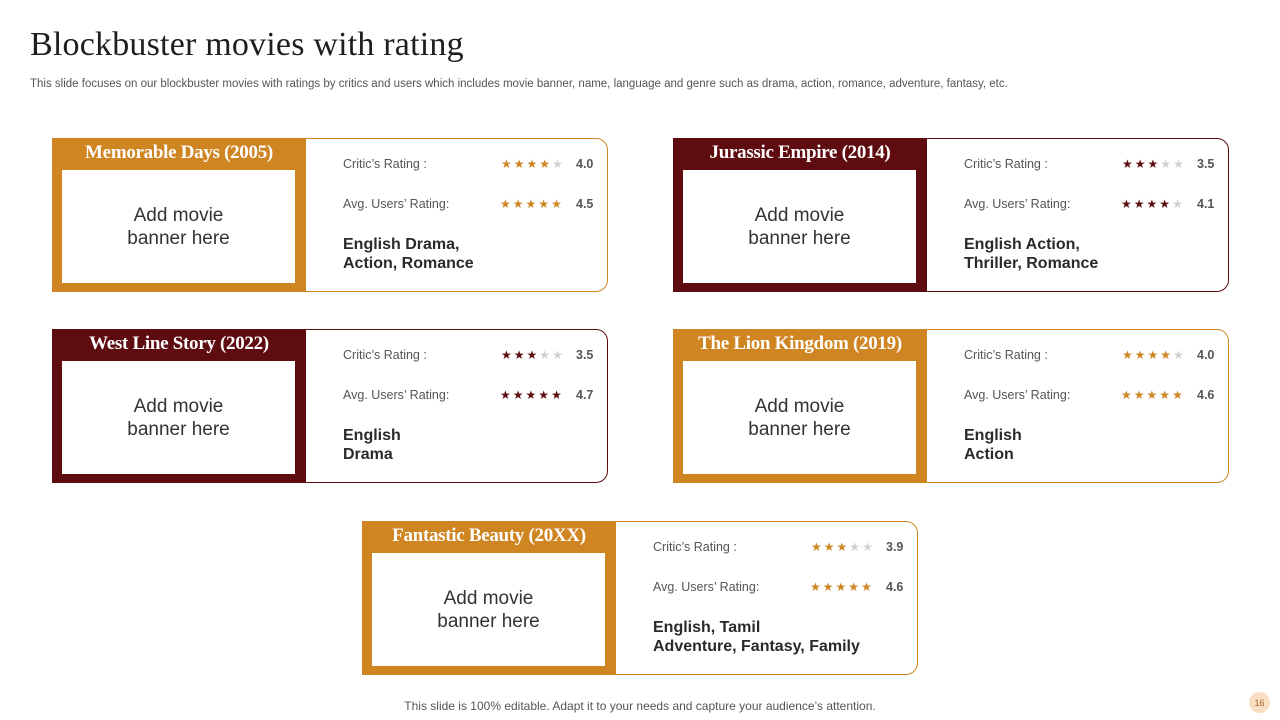 The height and width of the screenshot is (720, 1280). Describe the element at coordinates (1022, 244) in the screenshot. I see `genre-line: English Action,` at that location.